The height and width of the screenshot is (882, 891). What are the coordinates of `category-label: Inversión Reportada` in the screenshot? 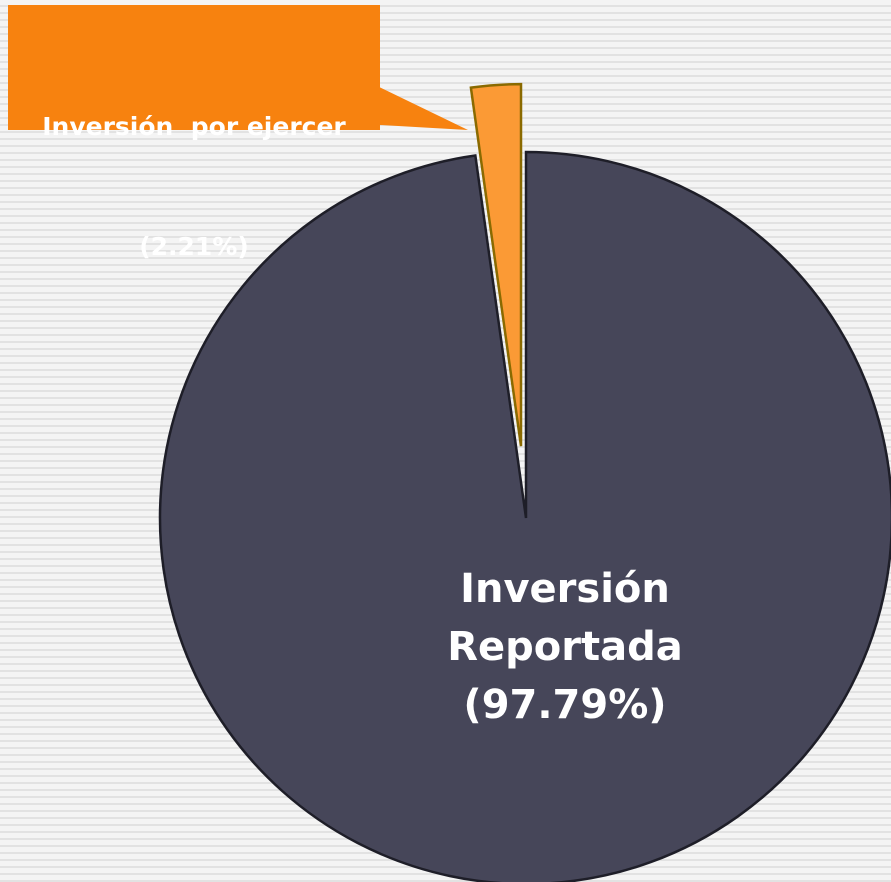 It's located at (565, 618).